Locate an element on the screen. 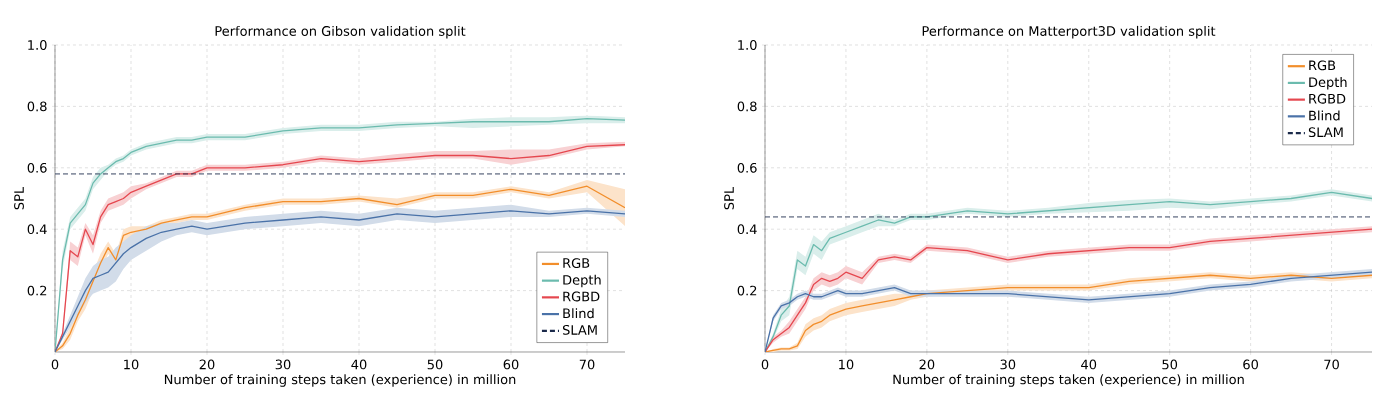 The width and height of the screenshot is (1394, 396). chart-title: Performance on Gibson validation split is located at coordinates (340, 32).